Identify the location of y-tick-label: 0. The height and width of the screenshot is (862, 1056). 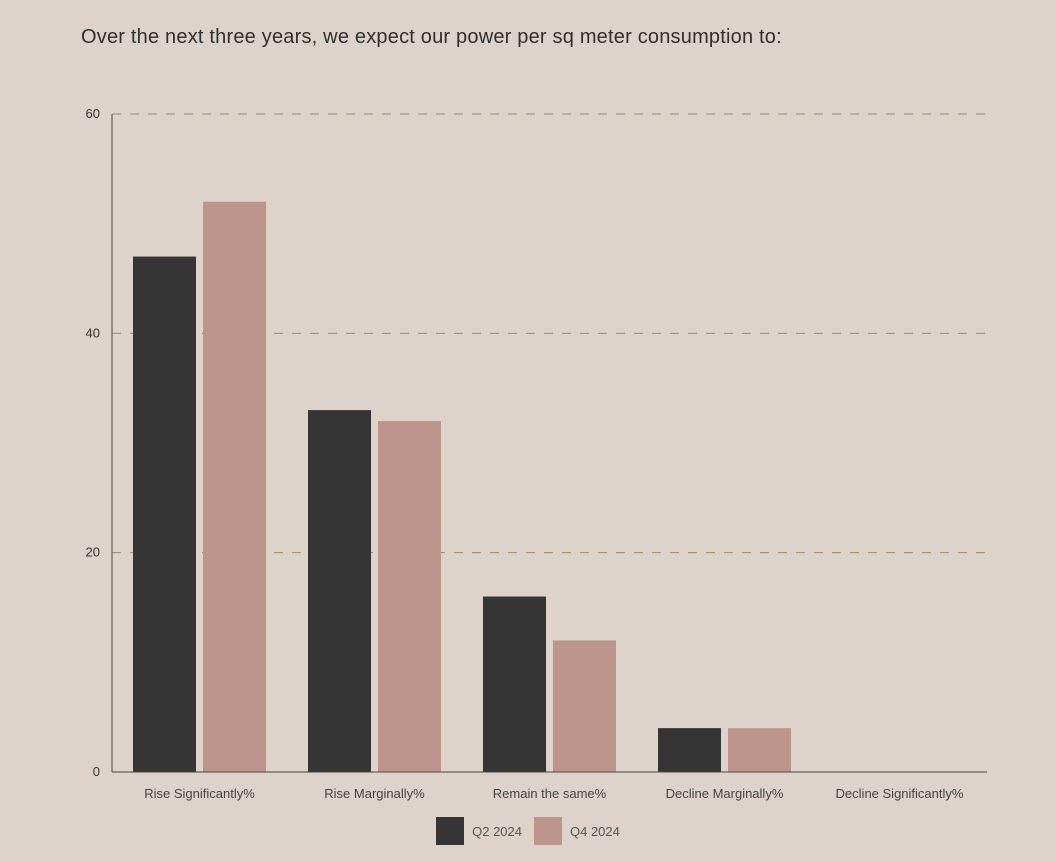
(96, 771).